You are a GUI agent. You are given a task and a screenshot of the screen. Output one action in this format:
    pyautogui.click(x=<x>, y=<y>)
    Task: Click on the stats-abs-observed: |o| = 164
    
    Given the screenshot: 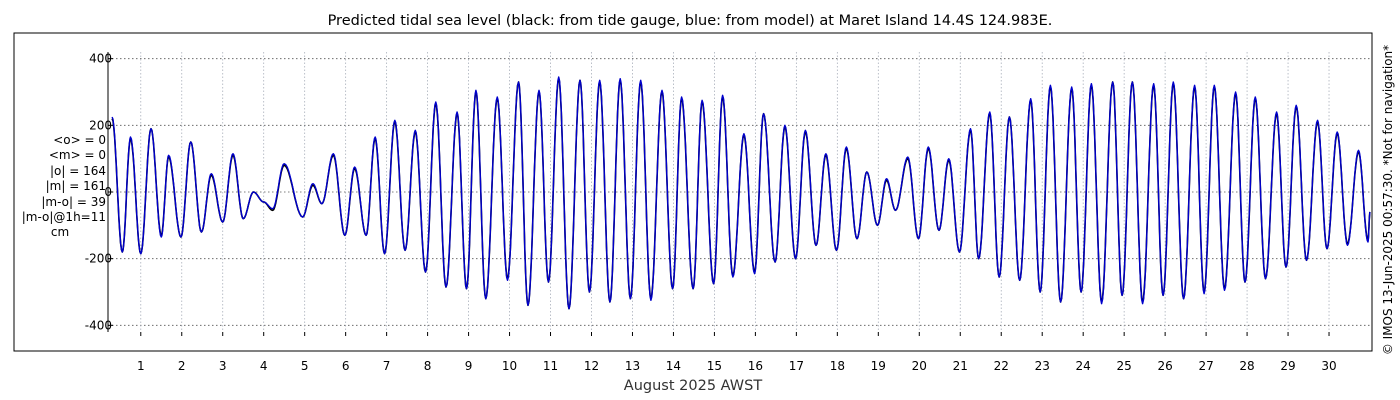 What is the action you would take?
    pyautogui.click(x=77, y=170)
    